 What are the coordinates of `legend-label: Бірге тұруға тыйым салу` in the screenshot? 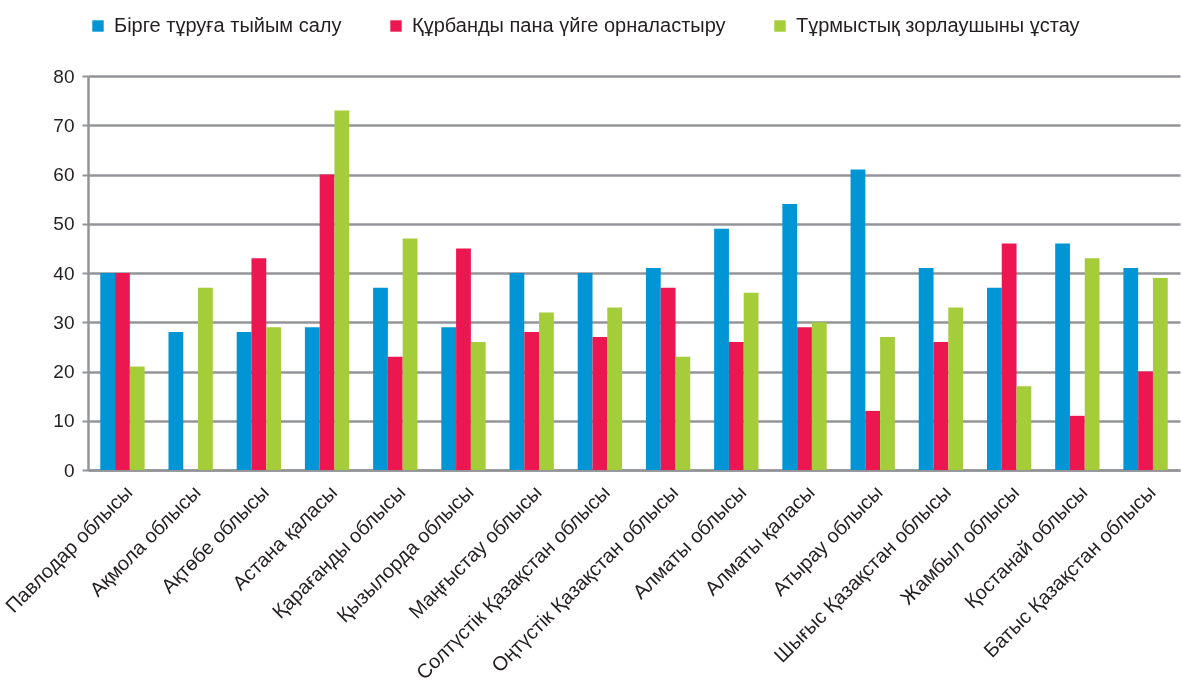 It's located at (228, 25).